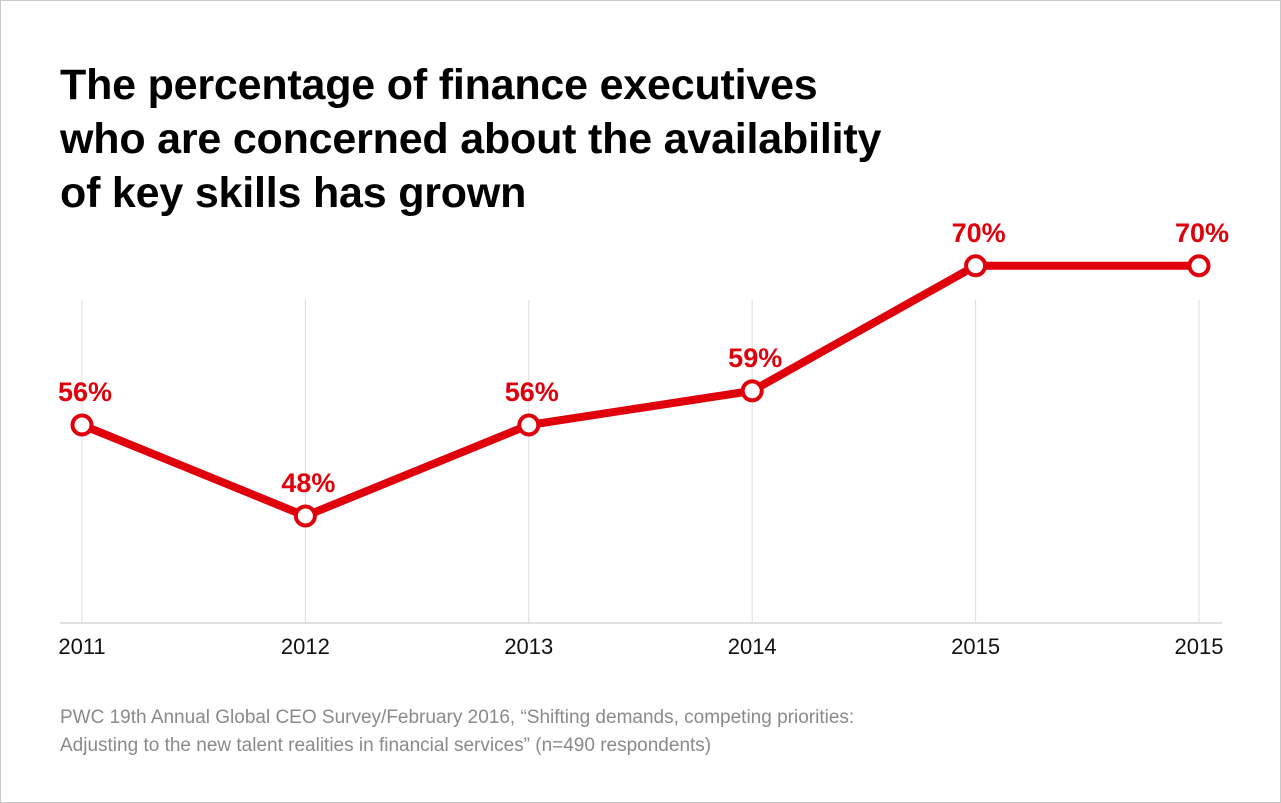 Image resolution: width=1281 pixels, height=803 pixels. Describe the element at coordinates (975, 646) in the screenshot. I see `x-tick-label-4: 2015` at that location.